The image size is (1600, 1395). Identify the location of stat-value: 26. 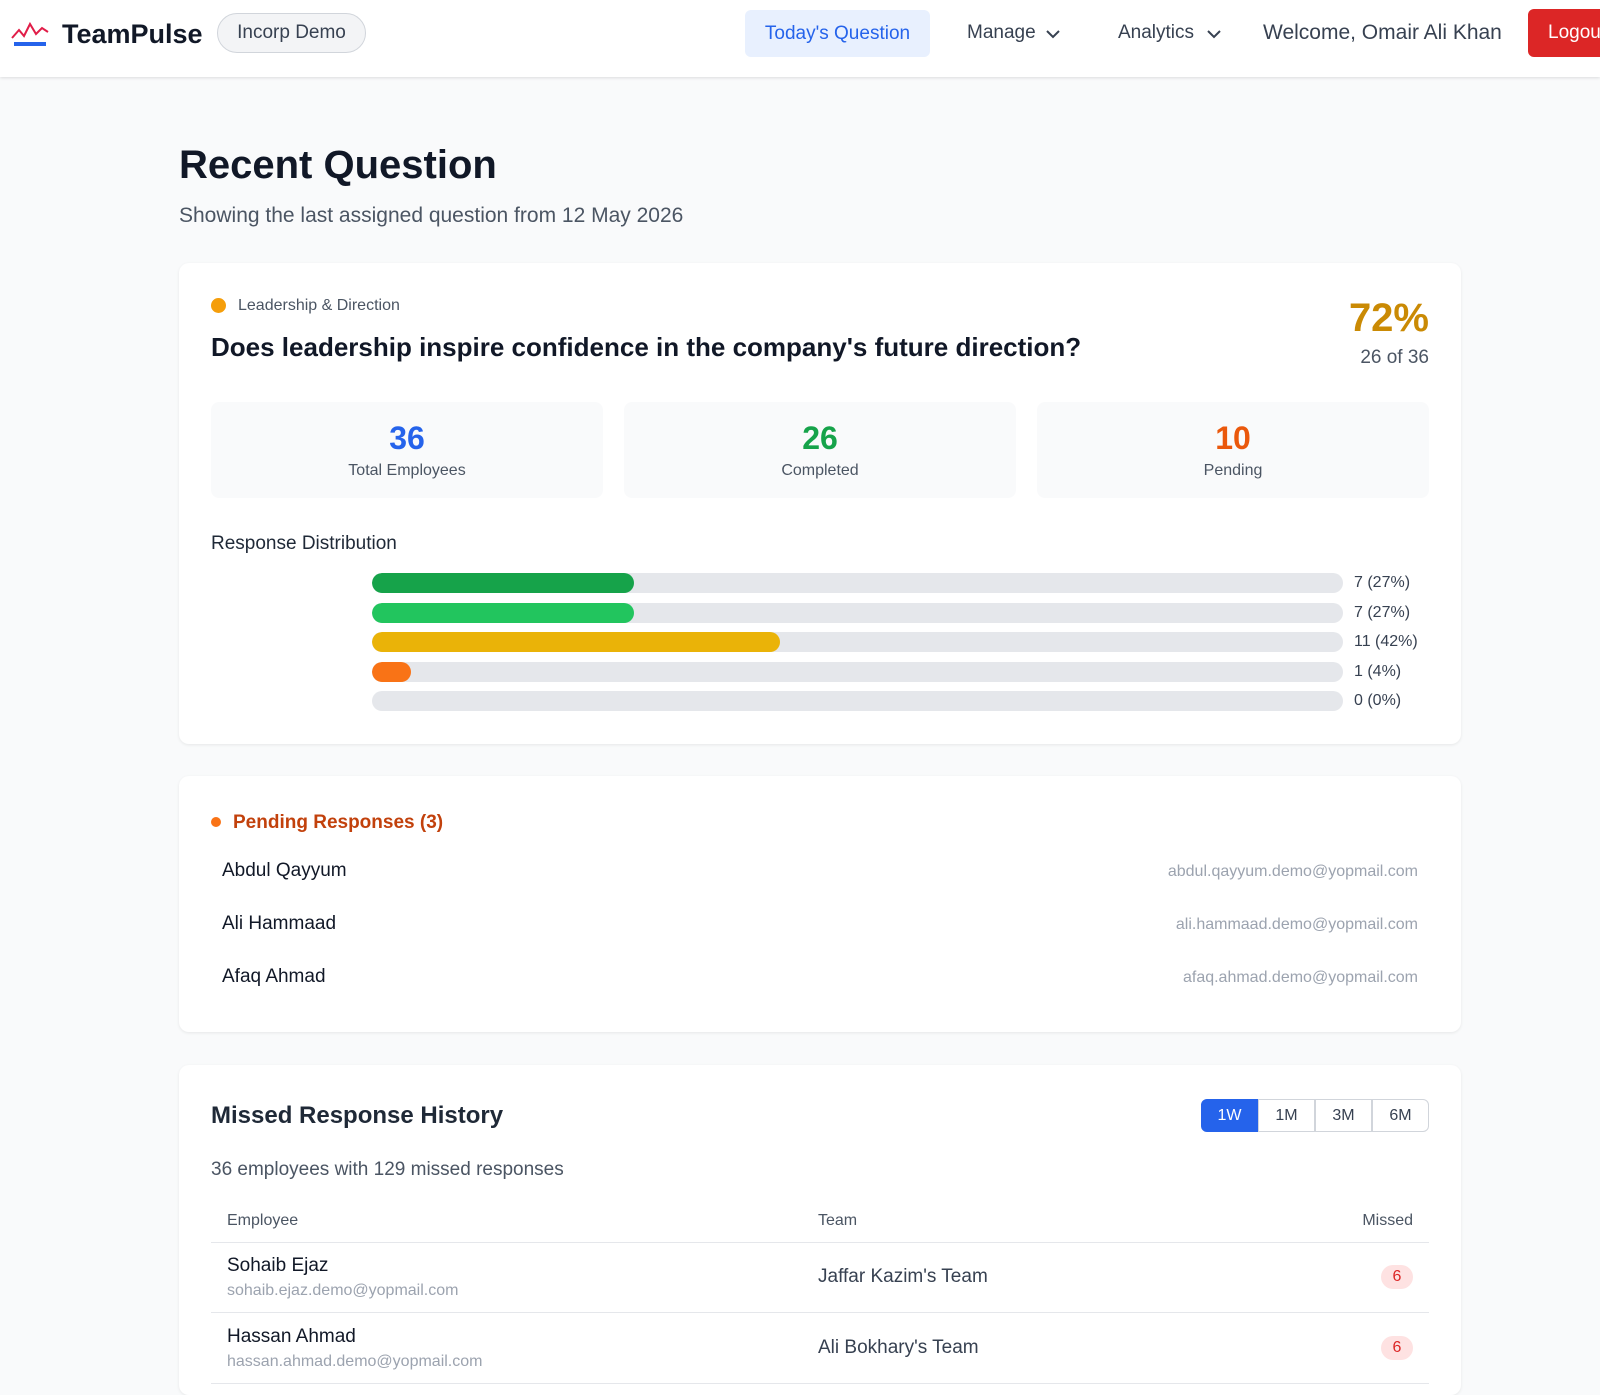
(820, 438).